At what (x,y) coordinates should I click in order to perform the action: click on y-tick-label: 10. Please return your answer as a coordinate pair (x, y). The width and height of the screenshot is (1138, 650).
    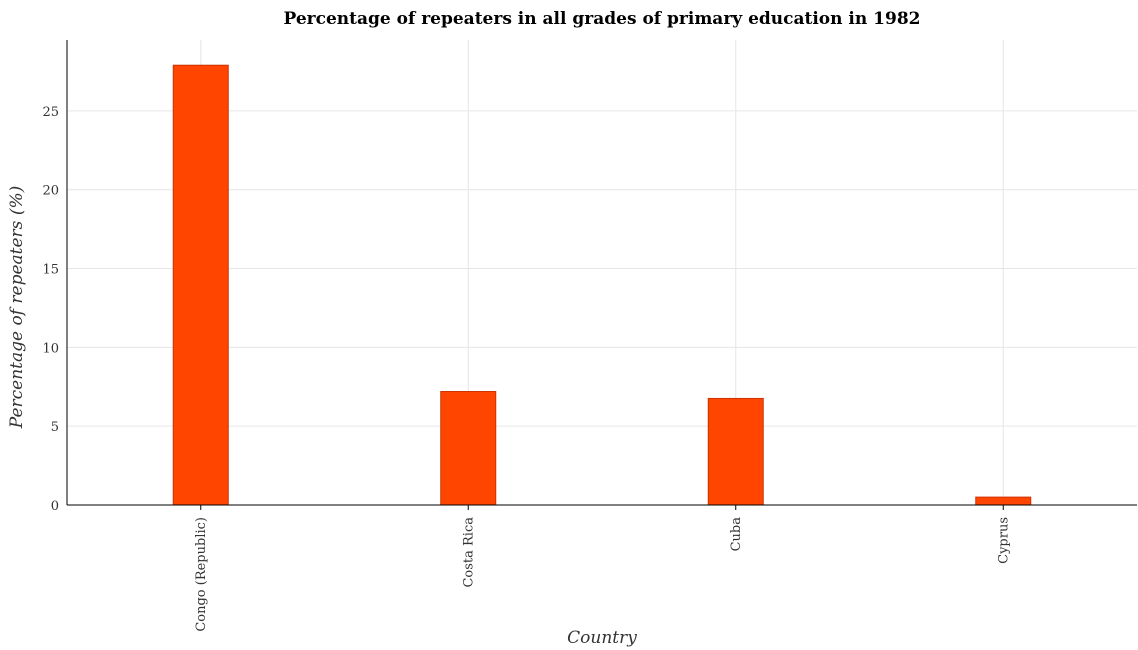
    Looking at the image, I should click on (50, 348).